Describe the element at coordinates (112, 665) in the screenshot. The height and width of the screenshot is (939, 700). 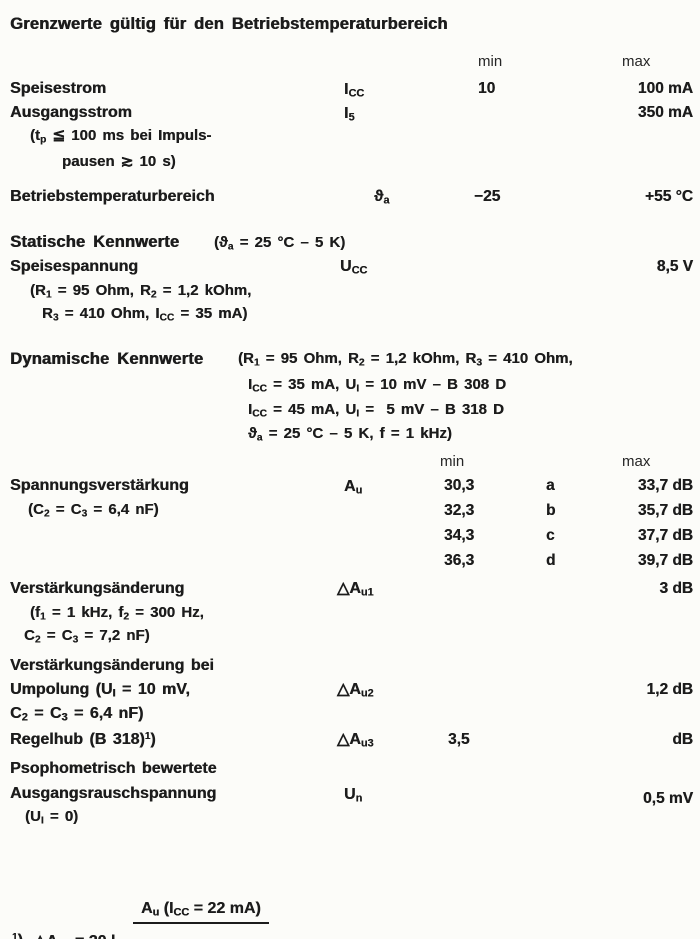
I see `row-umpolung-label-line1: Verstärkungsänderung bei` at that location.